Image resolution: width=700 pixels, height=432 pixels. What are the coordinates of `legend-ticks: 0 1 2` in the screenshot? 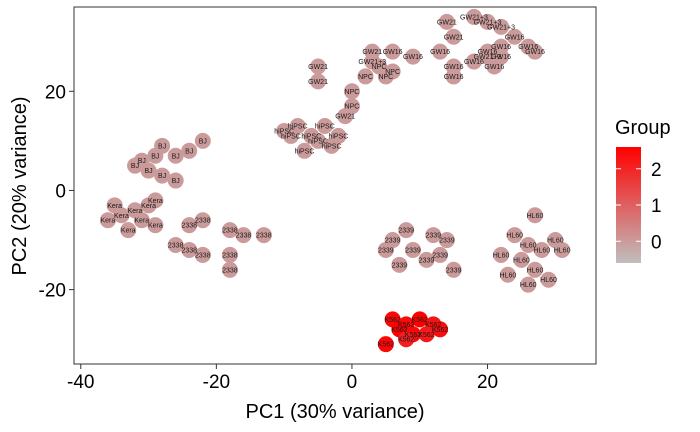 It's located at (639, 206).